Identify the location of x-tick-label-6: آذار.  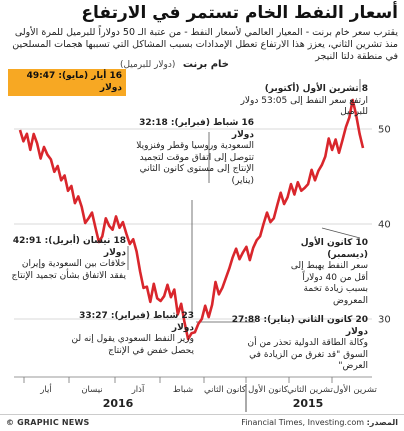
(138, 389).